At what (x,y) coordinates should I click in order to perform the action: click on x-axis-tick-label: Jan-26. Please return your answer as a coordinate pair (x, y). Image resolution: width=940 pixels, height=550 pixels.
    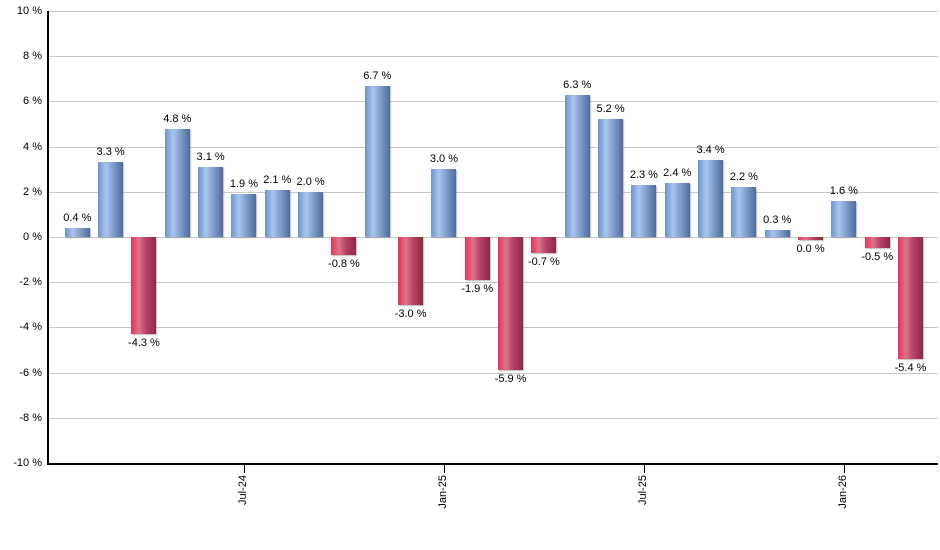
    Looking at the image, I should click on (842, 492).